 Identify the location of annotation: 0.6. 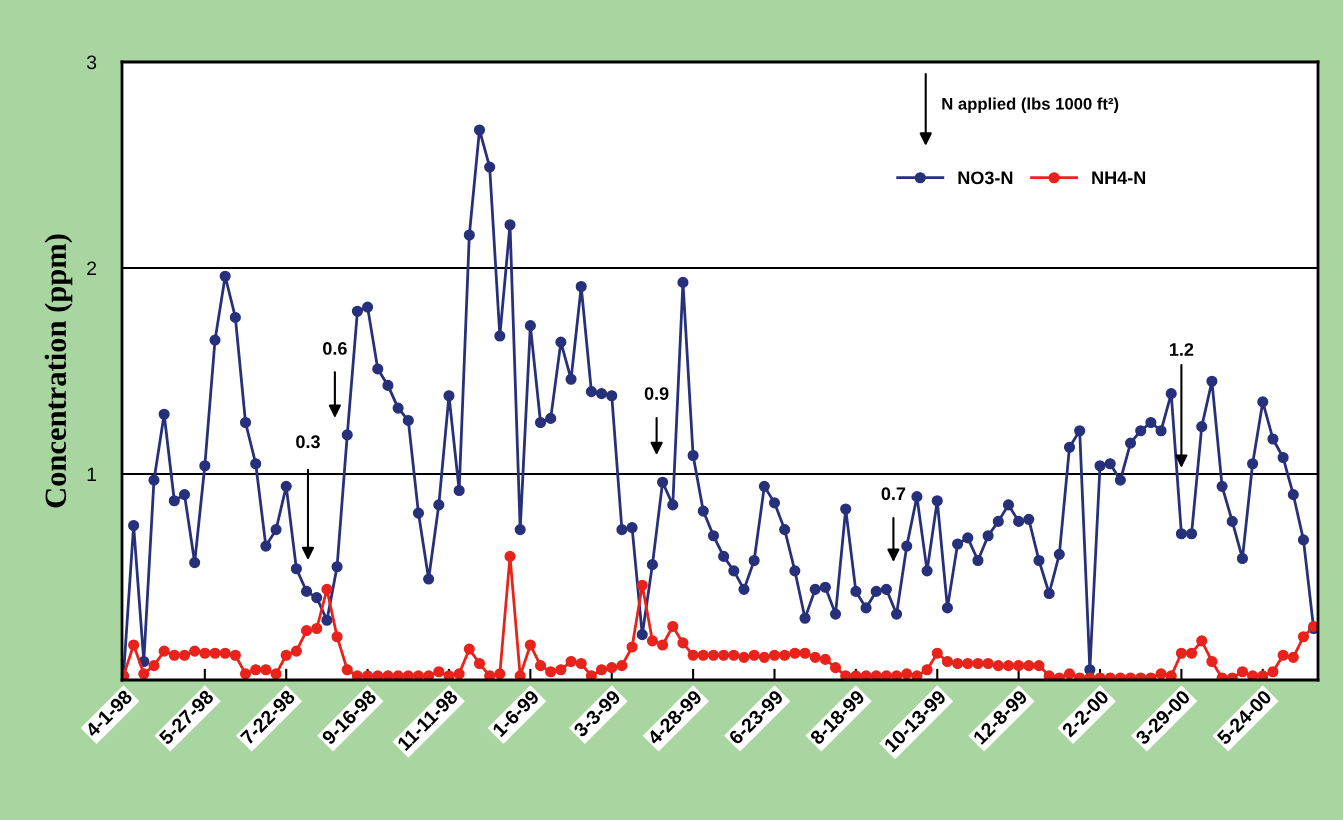
(335, 348).